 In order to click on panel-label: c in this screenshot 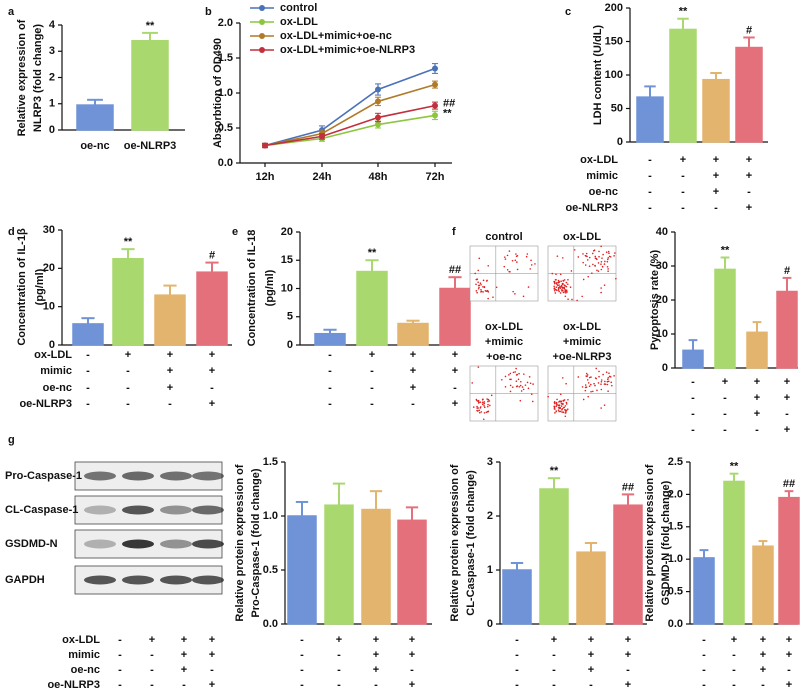, I will do `click(568, 12)`.